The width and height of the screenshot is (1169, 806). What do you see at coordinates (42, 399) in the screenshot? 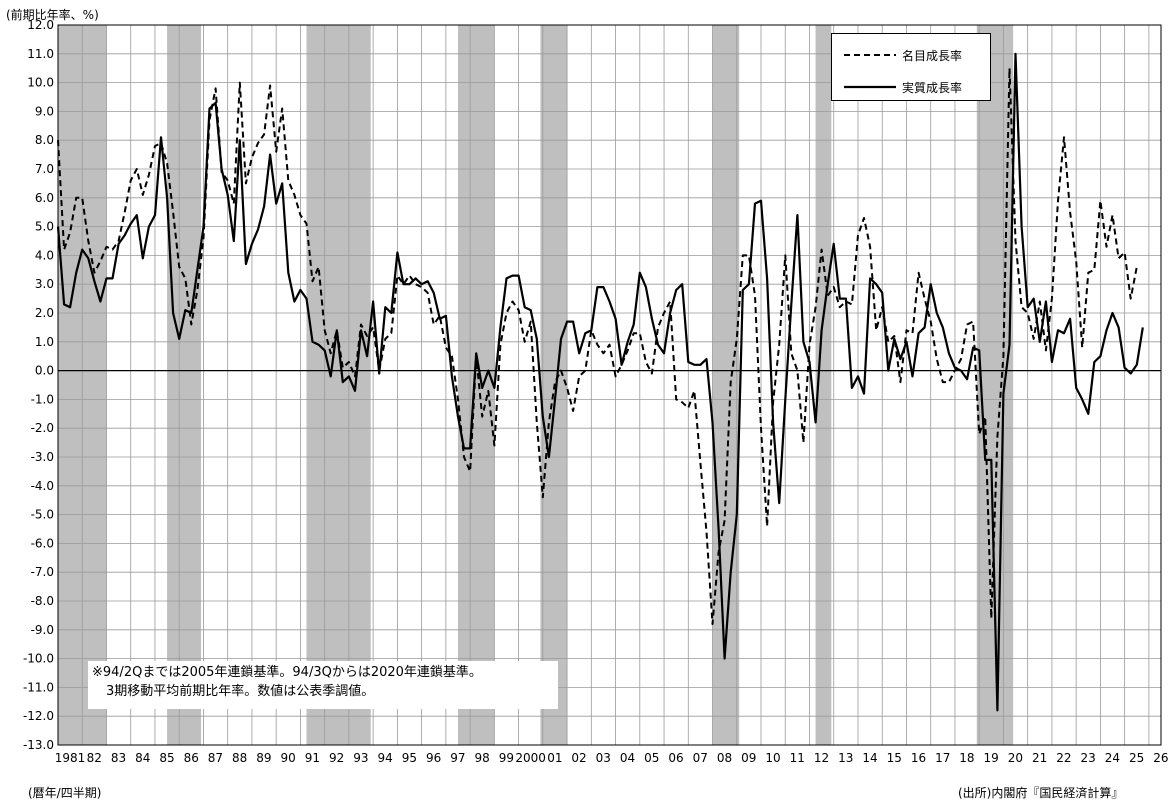
I see `y-tick-label: -1.0` at bounding box center [42, 399].